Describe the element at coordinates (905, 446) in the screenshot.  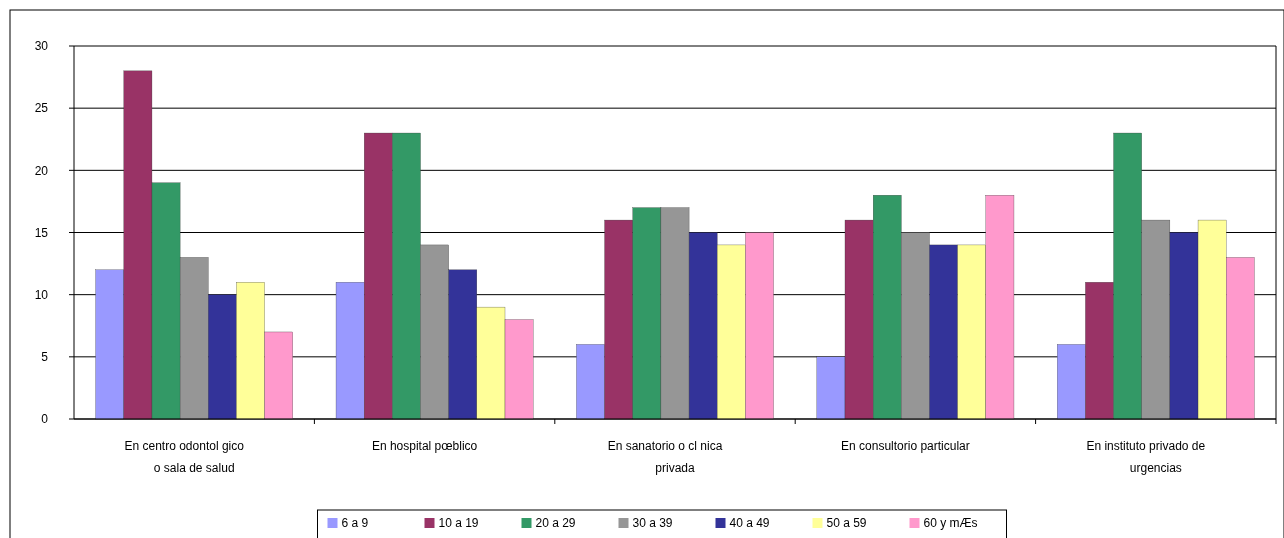
I see `x-tick-label: En consultorio particular` at that location.